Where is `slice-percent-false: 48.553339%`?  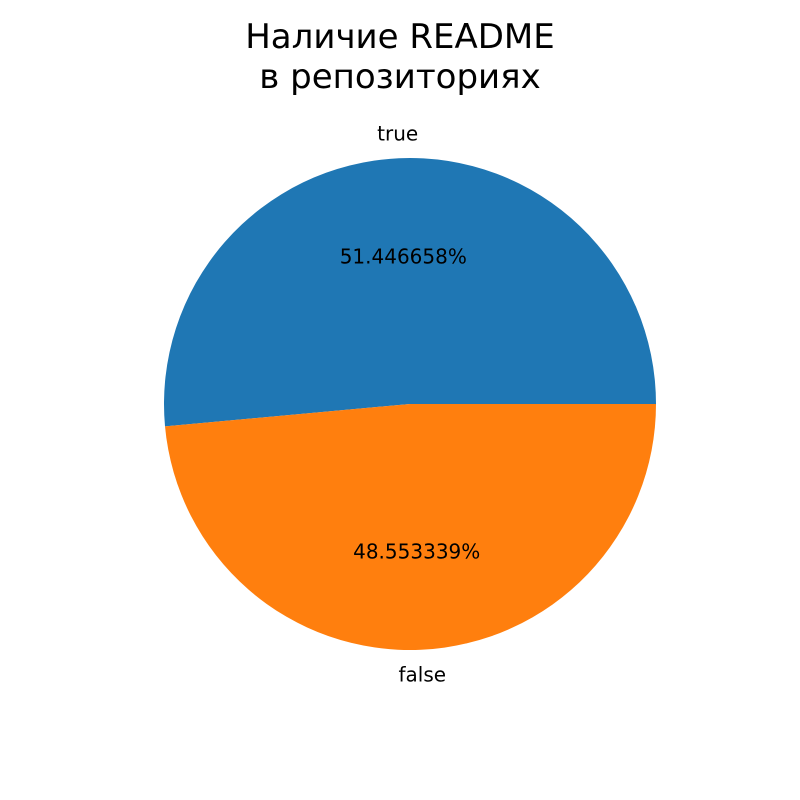
slice-percent-false: 48.553339% is located at coordinates (416, 551).